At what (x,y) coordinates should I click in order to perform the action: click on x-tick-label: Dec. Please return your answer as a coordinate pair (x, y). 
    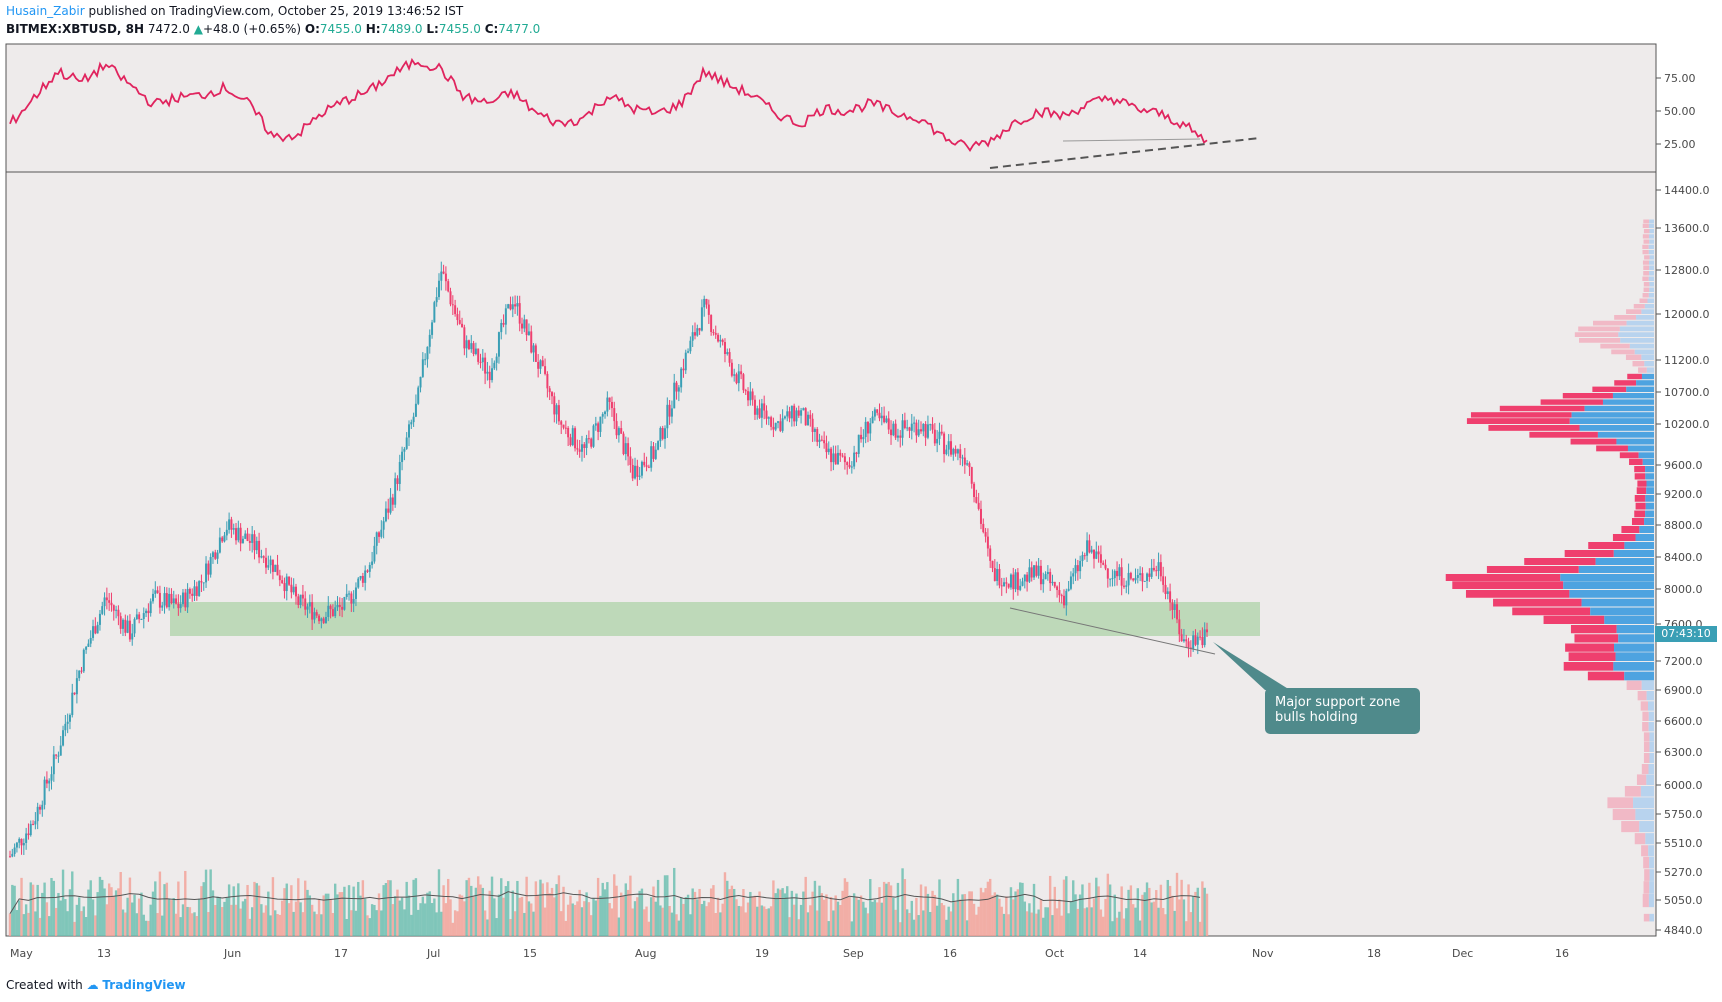
    Looking at the image, I should click on (1462, 953).